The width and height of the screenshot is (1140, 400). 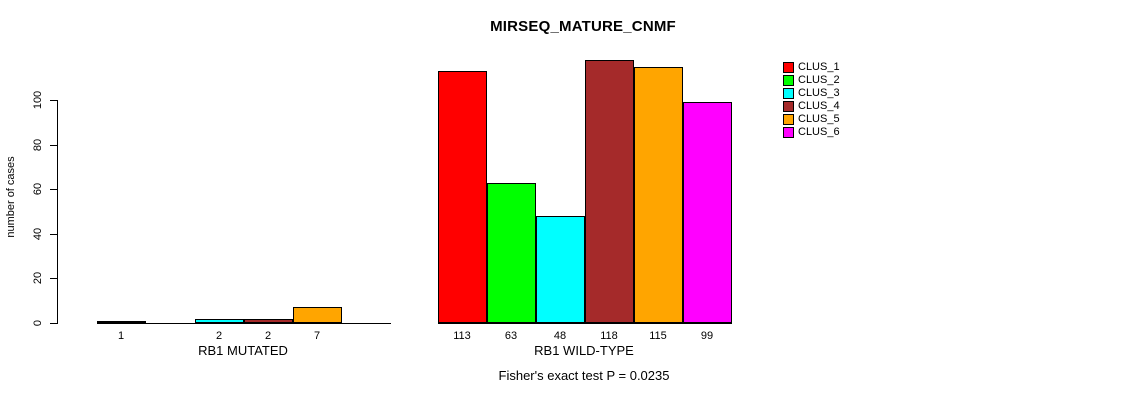 I want to click on y-tick-label: 0, so click(x=38, y=323).